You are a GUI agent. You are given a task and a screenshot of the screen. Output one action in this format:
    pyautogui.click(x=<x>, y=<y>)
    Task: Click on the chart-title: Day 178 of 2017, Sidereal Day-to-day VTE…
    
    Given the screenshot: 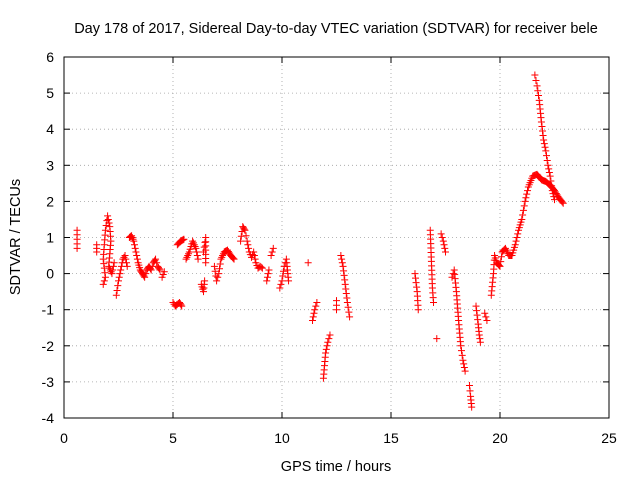 What is the action you would take?
    pyautogui.click(x=336, y=29)
    